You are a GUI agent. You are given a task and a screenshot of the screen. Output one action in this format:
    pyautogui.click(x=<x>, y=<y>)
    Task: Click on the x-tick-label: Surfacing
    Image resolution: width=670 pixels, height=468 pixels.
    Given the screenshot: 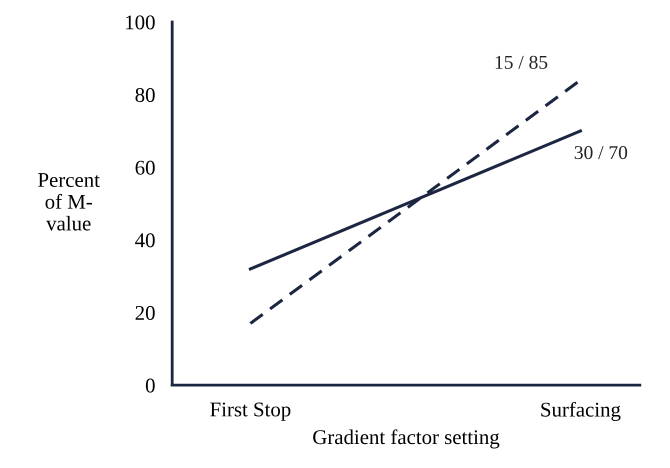 What is the action you would take?
    pyautogui.click(x=581, y=411)
    